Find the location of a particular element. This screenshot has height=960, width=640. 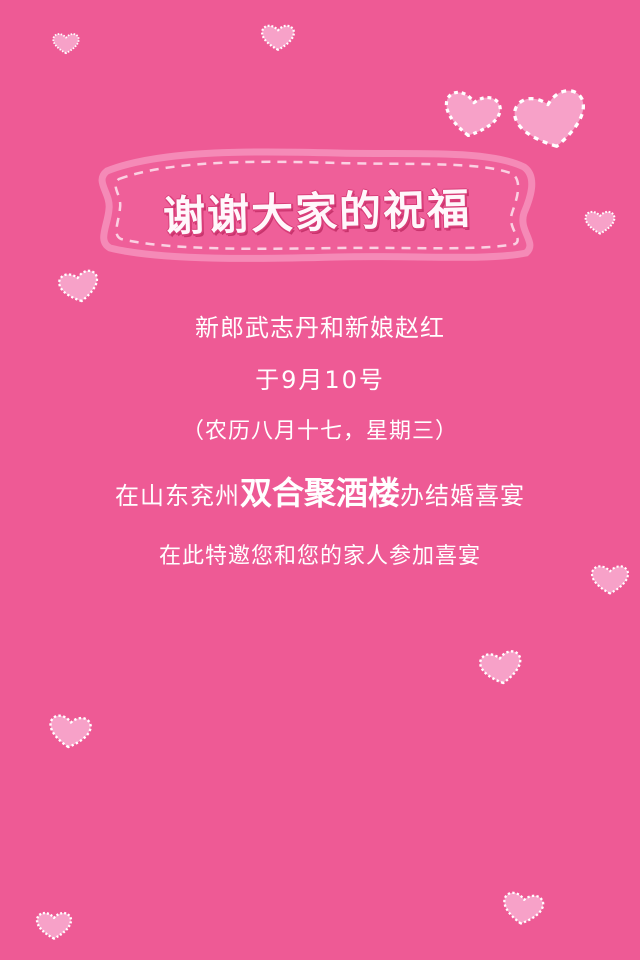

invitation-line: 在此特邀您和您的家人参加喜宴 is located at coordinates (319, 556).